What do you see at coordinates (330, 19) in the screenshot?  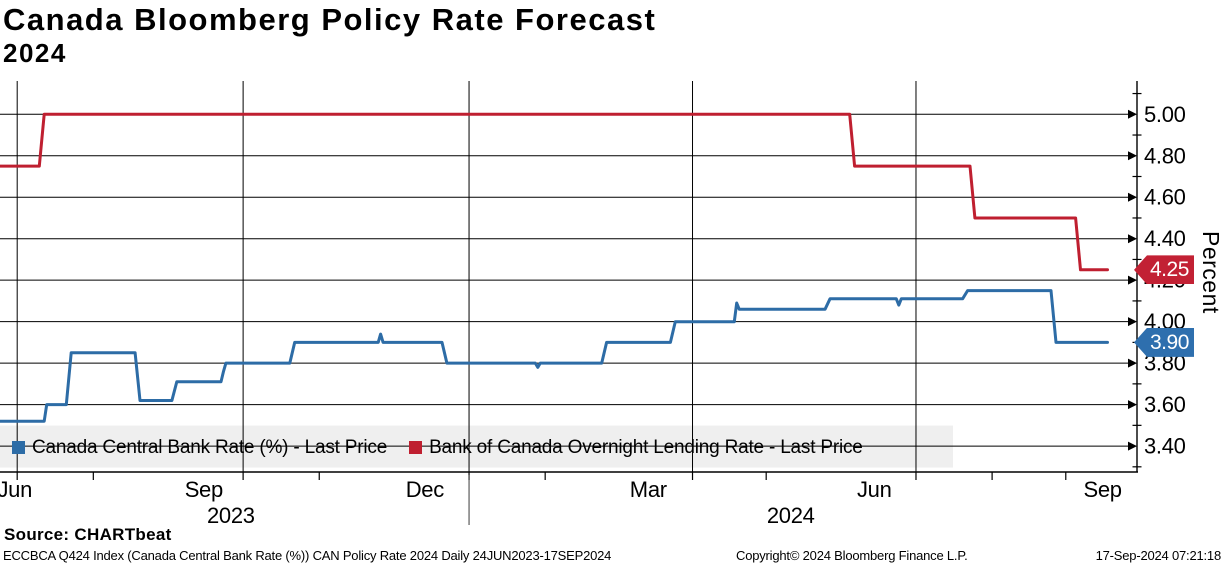 I see `chart-title: Canada Bloomberg Policy Rate Forecast` at bounding box center [330, 19].